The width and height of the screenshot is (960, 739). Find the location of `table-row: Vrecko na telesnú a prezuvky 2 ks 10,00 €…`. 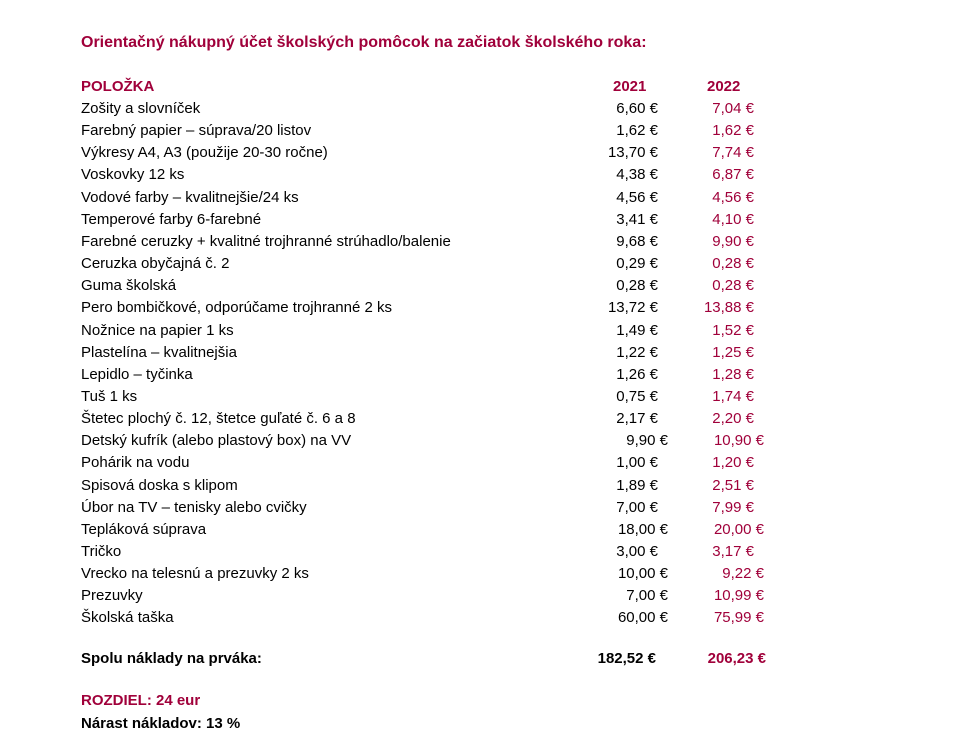

table-row: Vrecko na telesnú a prezuvky 2 ks 10,00 €… is located at coordinates (480, 574).